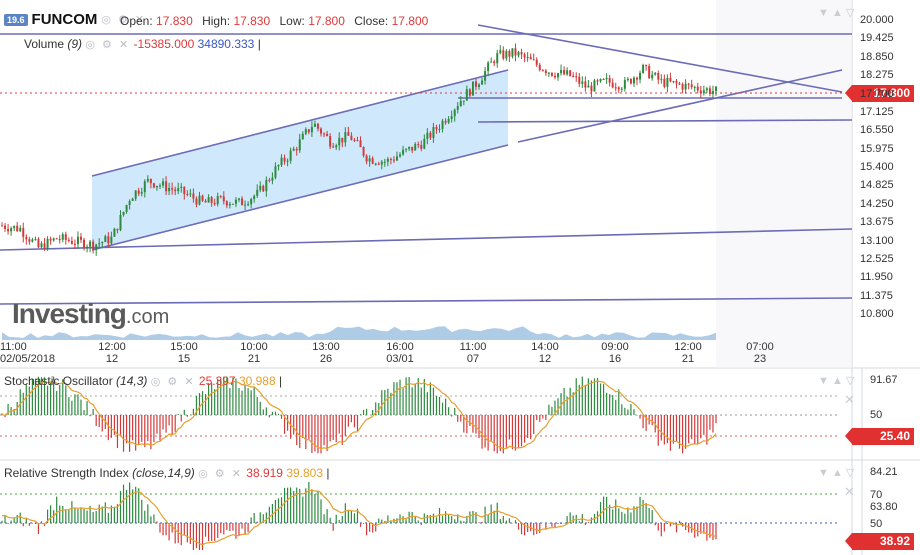 The height and width of the screenshot is (555, 920). I want to click on rsi-close-icon: ✕, so click(849, 491).